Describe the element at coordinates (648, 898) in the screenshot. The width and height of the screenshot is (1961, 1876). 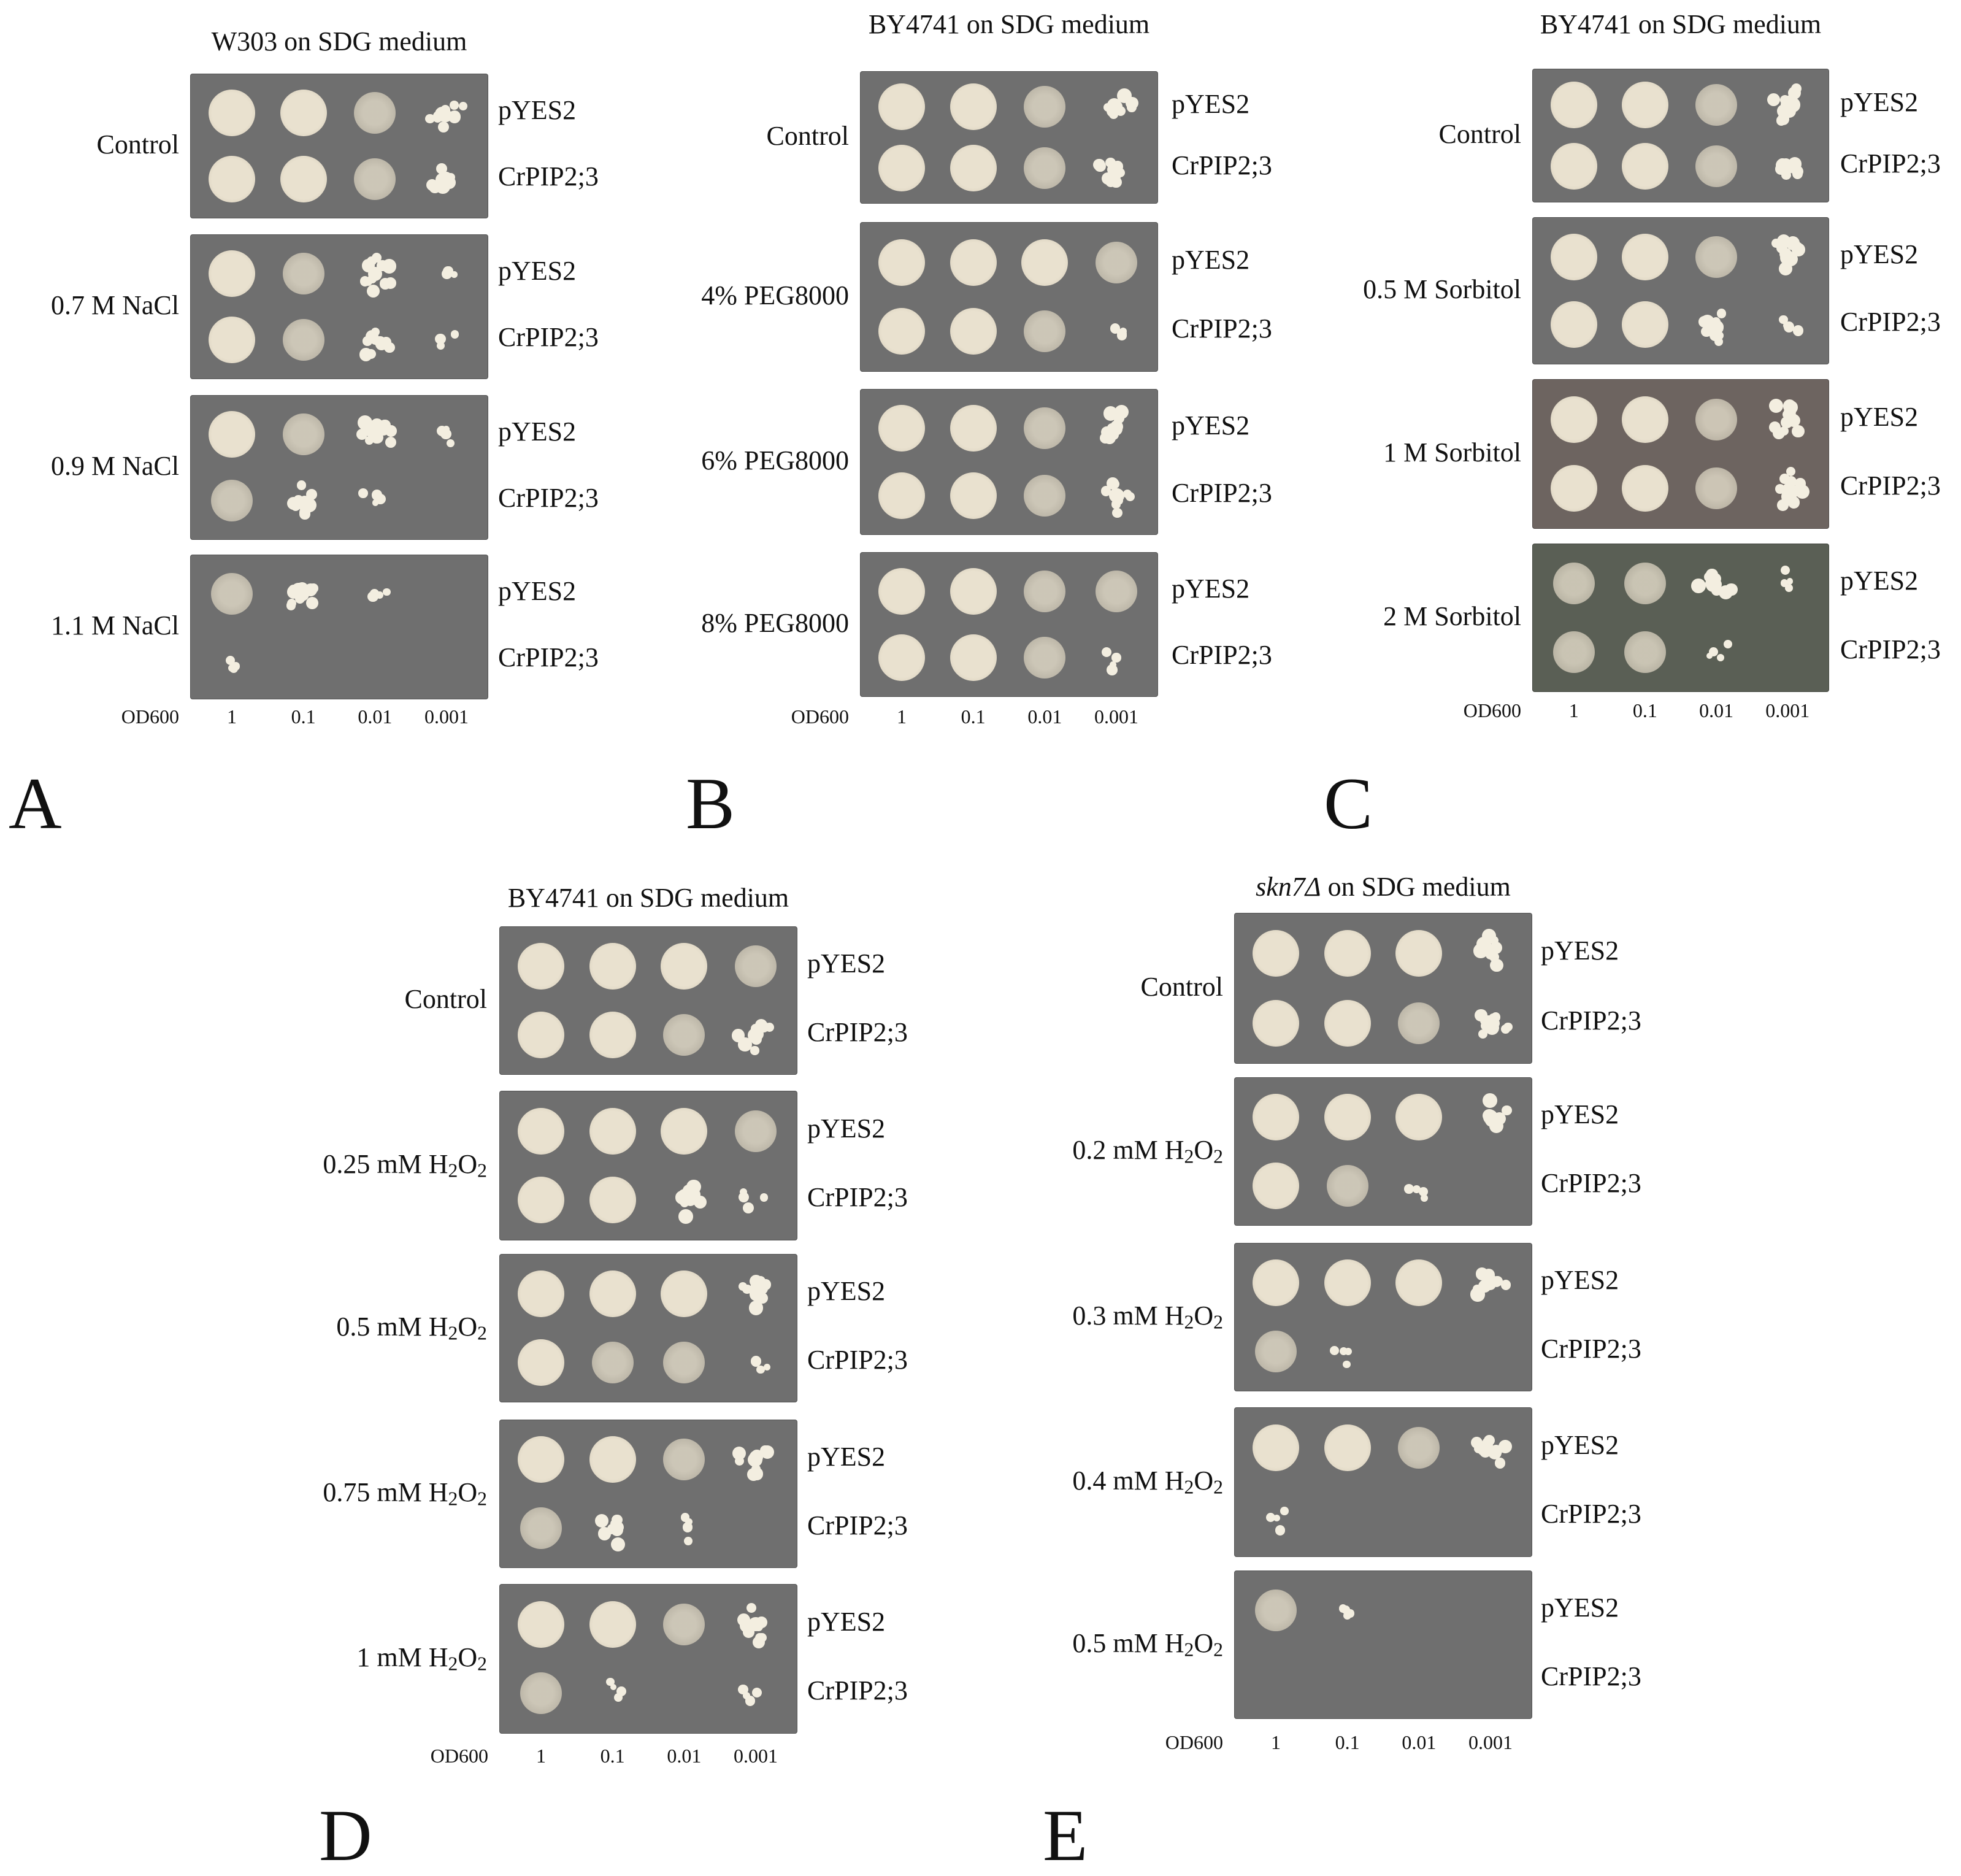
I see `panel-title: BY4741 on SDG medium` at that location.